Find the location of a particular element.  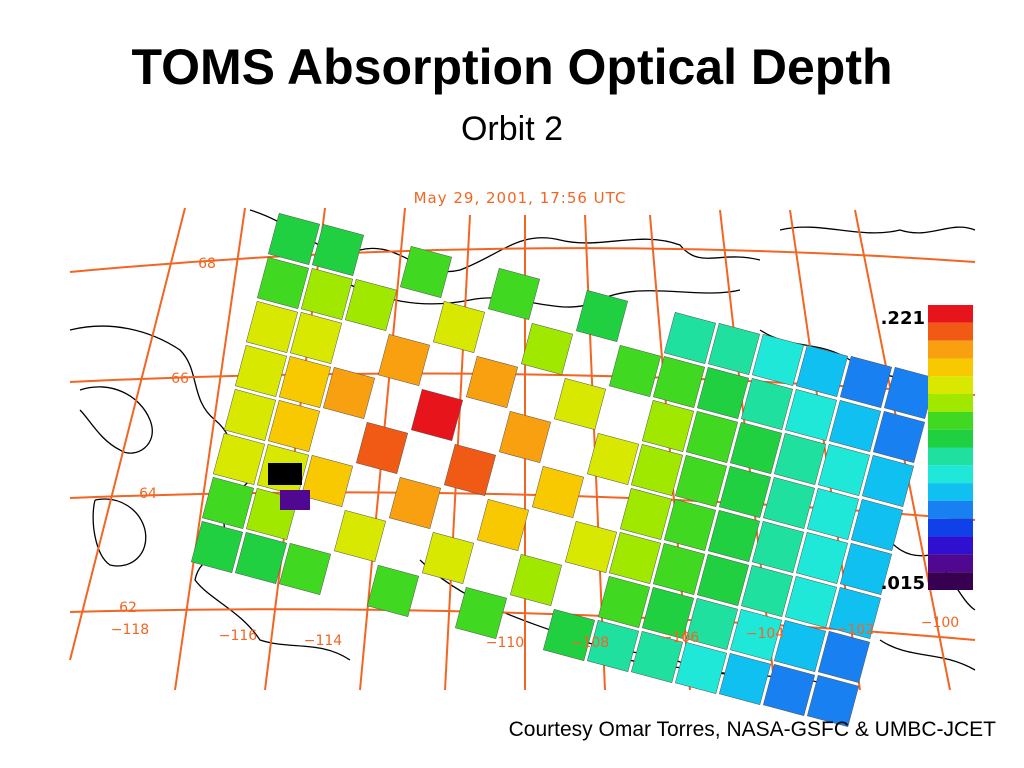

latitude-label: 64 is located at coordinates (148, 494).